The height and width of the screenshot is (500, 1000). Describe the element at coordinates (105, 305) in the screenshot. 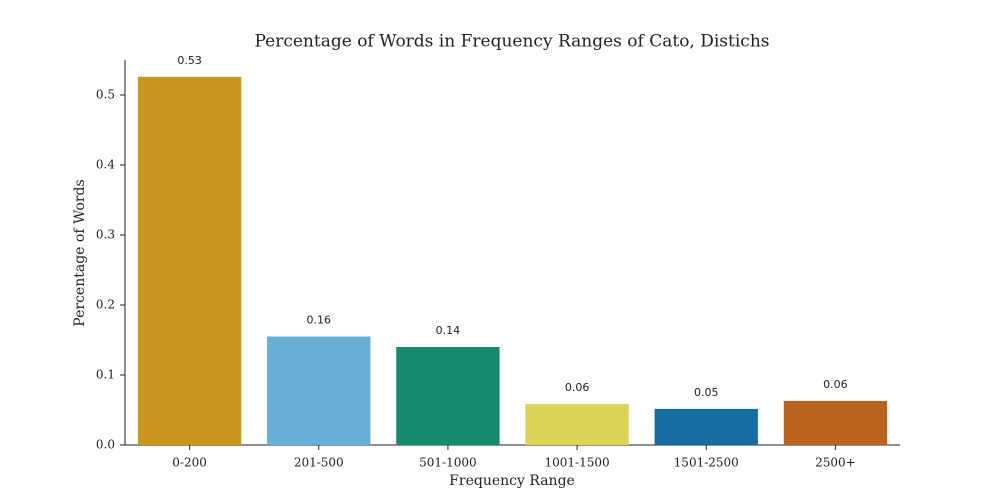

I see `y-tick-label: 0.2` at that location.